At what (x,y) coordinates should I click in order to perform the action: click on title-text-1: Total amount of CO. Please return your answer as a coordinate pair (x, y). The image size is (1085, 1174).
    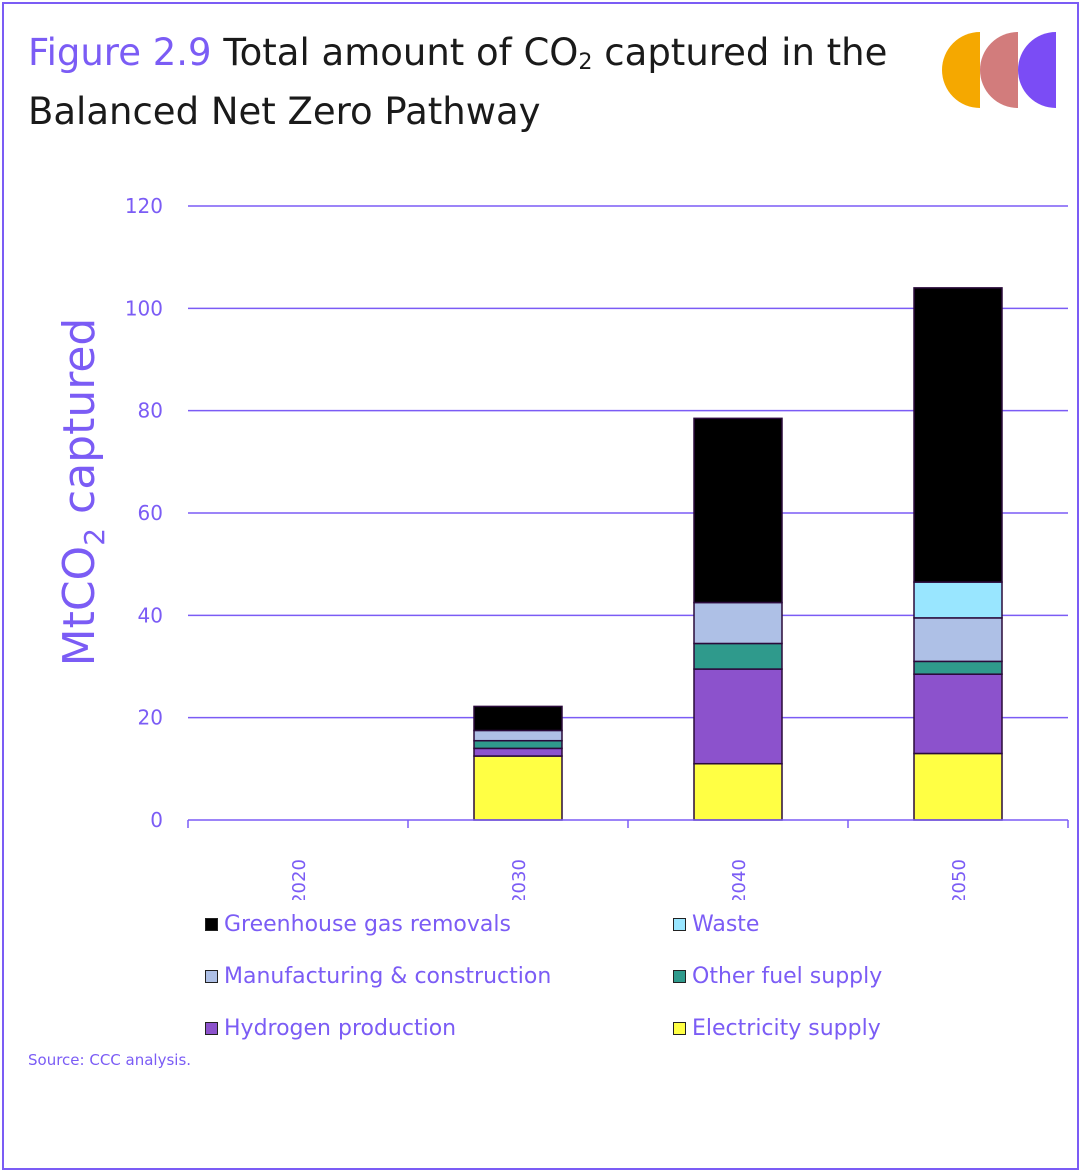
    Looking at the image, I should click on (401, 52).